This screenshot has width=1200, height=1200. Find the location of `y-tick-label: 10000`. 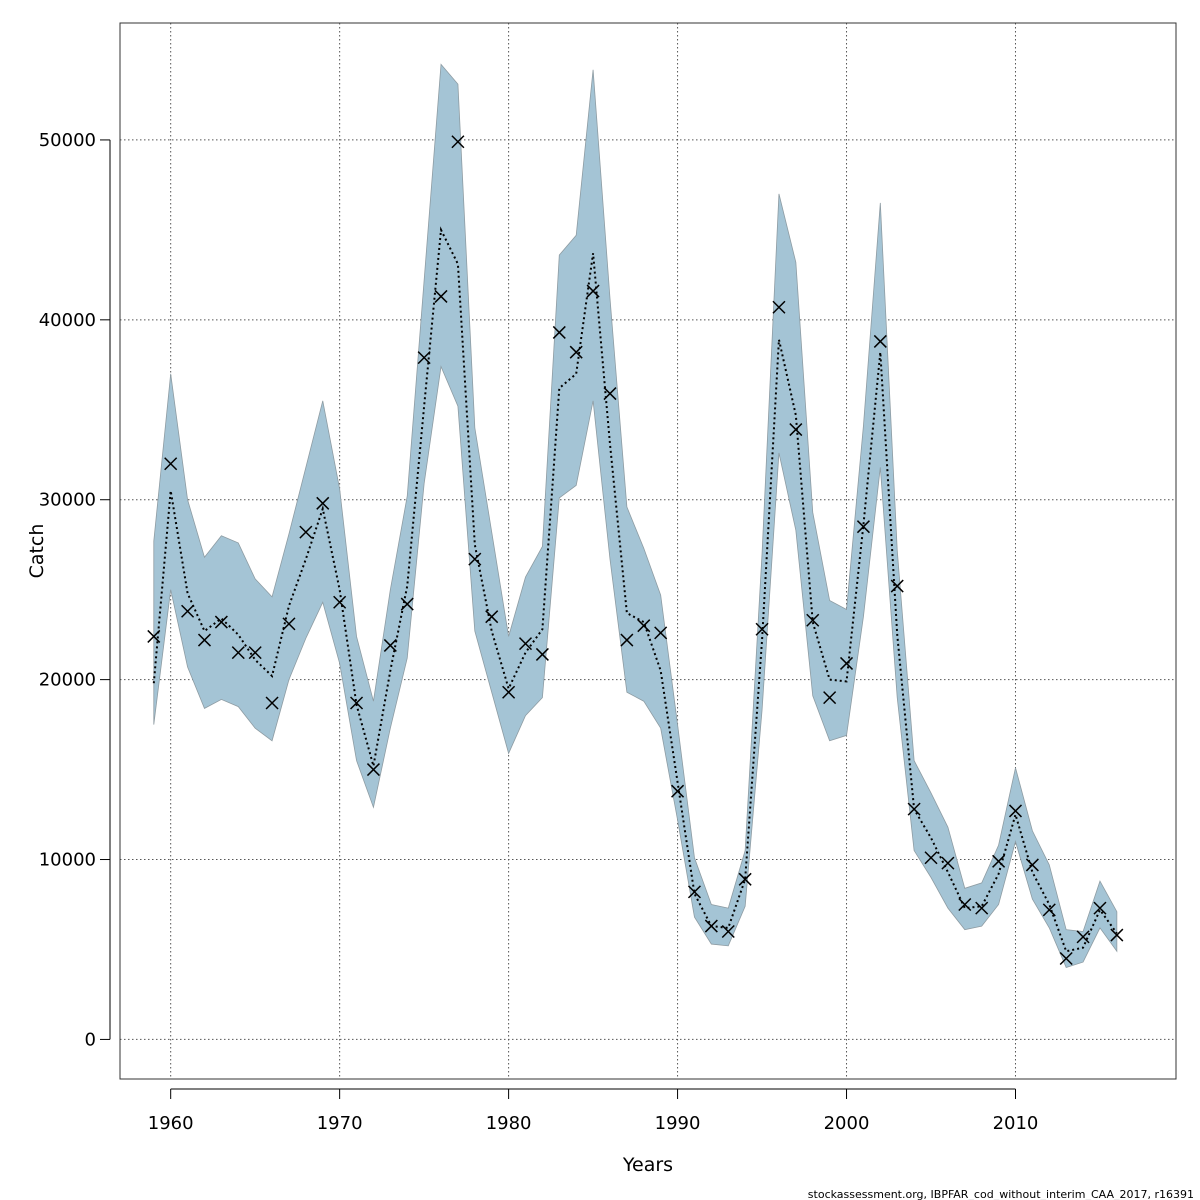

y-tick-label: 10000 is located at coordinates (67, 860).